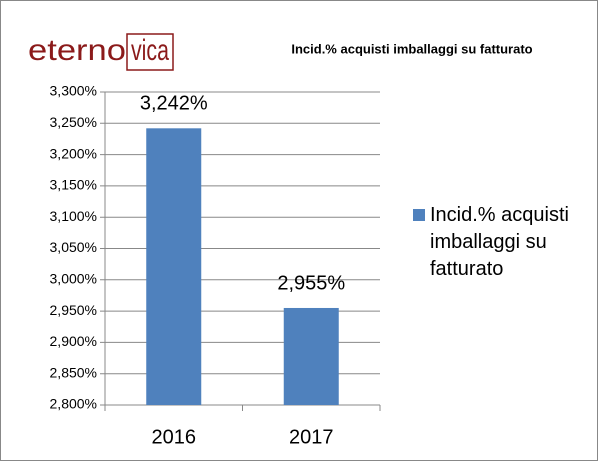 The height and width of the screenshot is (462, 599). I want to click on y-tick-label: 3,250%, so click(73, 122).